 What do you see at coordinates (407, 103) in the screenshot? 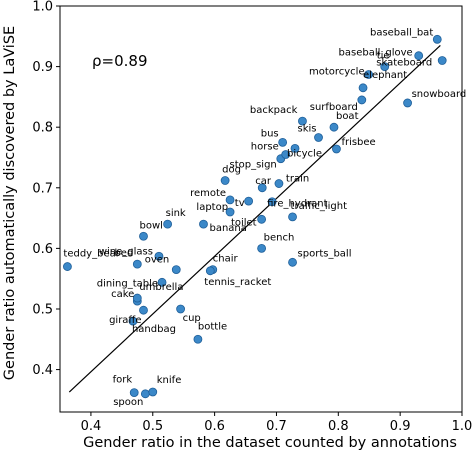
I see `data-point-snowboard` at bounding box center [407, 103].